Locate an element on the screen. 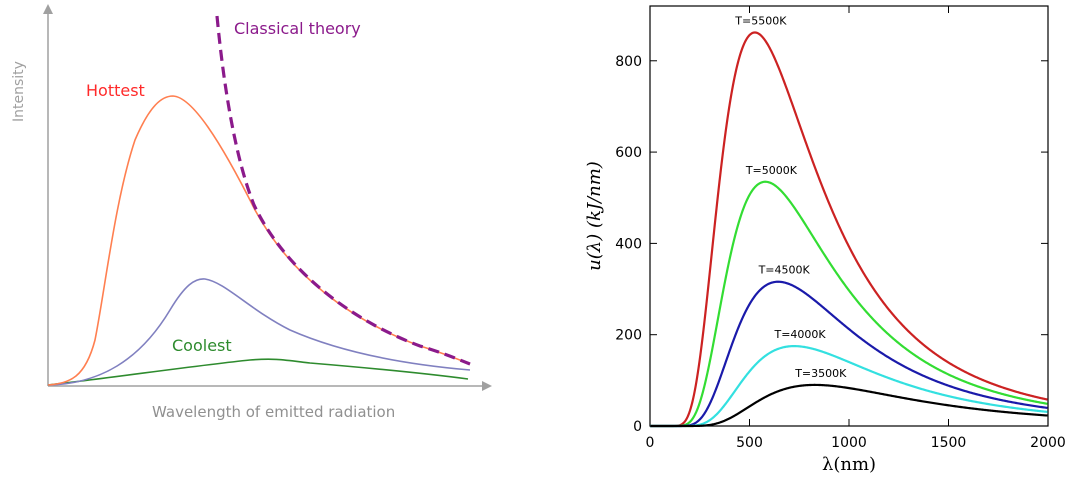 This screenshot has width=1068, height=478. right-series-label-4500k: T=4500K is located at coordinates (784, 270).